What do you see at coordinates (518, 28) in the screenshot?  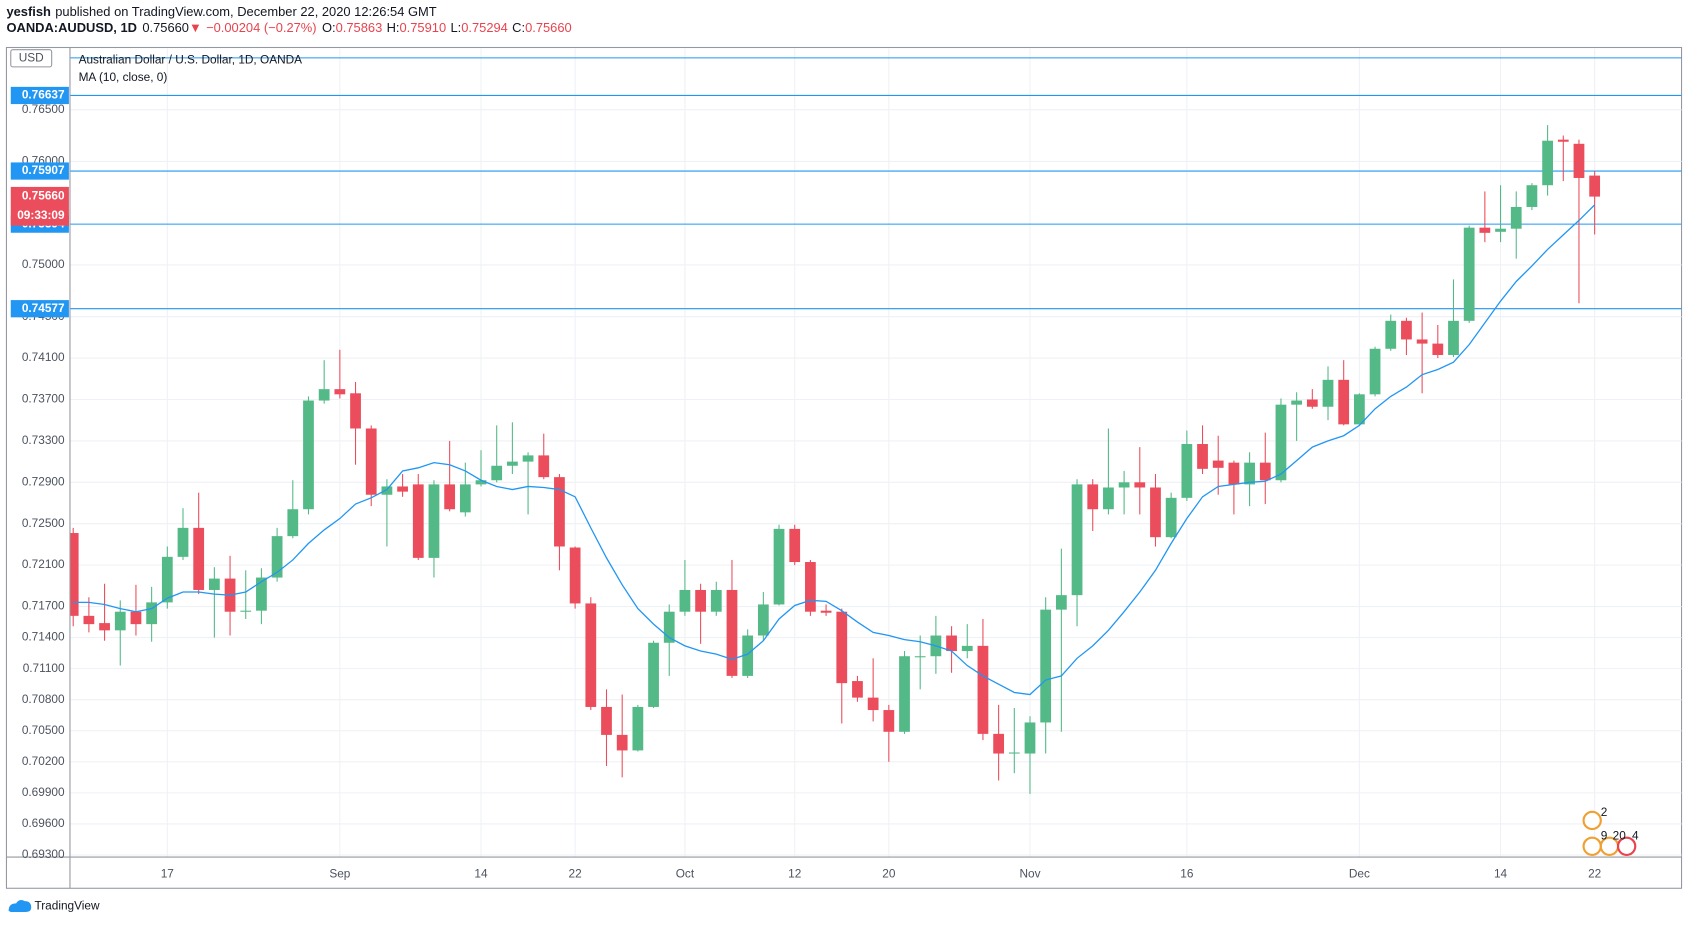 I see `close-label: C:` at bounding box center [518, 28].